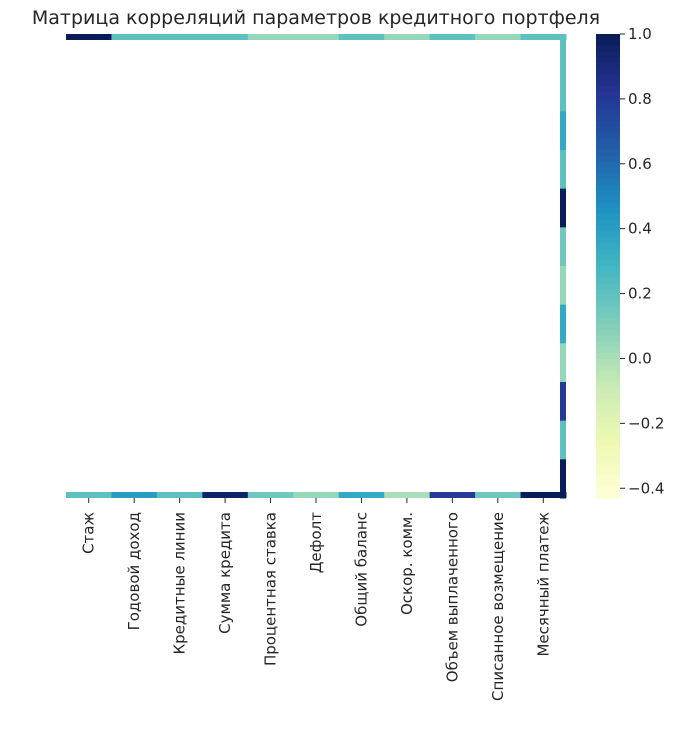 The height and width of the screenshot is (740, 680). I want to click on x-tick-label: Общий баланс, so click(361, 569).